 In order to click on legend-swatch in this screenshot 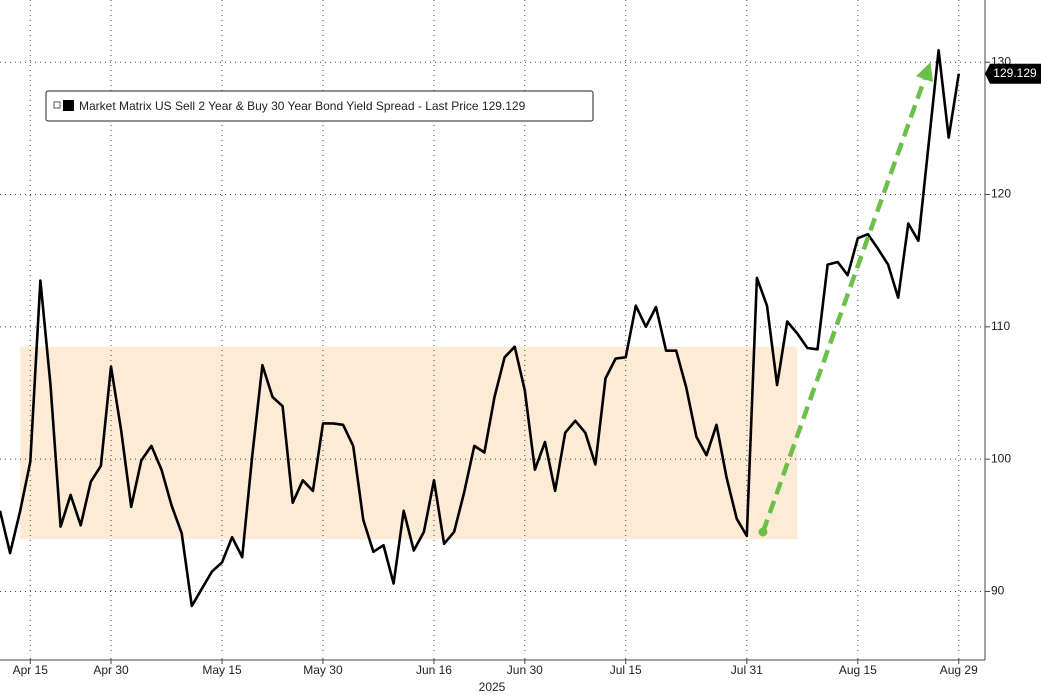, I will do `click(68, 105)`.